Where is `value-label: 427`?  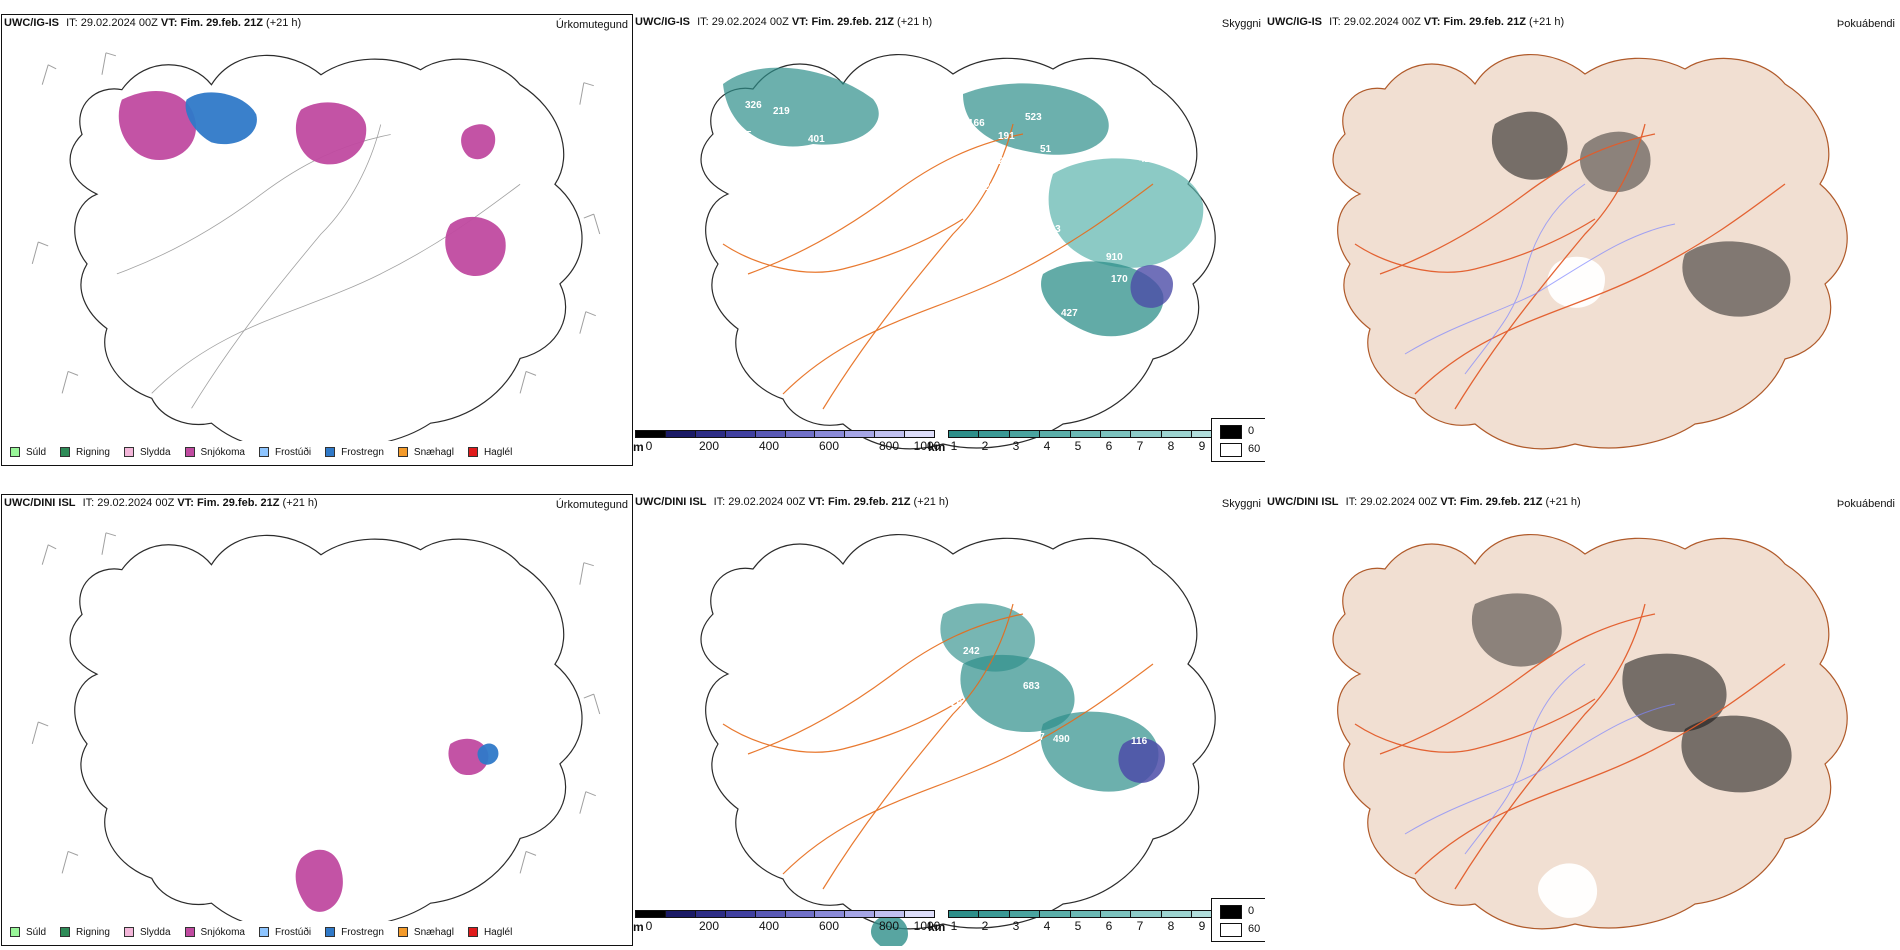
value-label: 427 is located at coordinates (1069, 313).